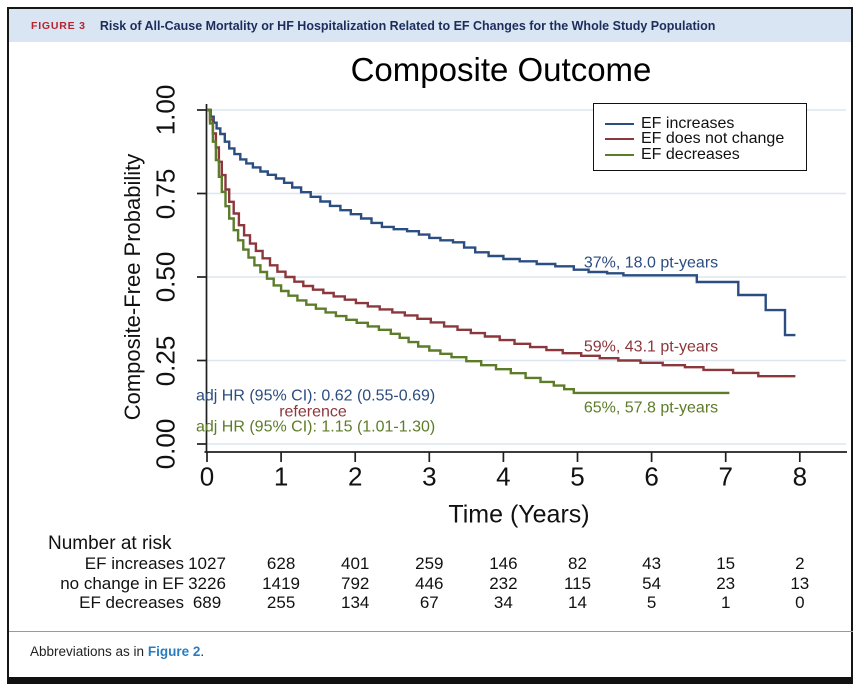 The width and height of the screenshot is (862, 687). What do you see at coordinates (207, 602) in the screenshot?
I see `risk-count: 689` at bounding box center [207, 602].